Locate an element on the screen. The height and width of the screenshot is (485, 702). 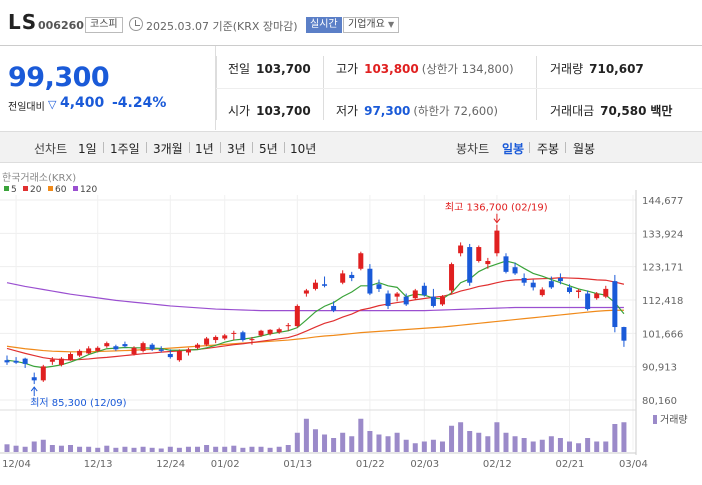
y-tick-label: 112,418 is located at coordinates (662, 301).